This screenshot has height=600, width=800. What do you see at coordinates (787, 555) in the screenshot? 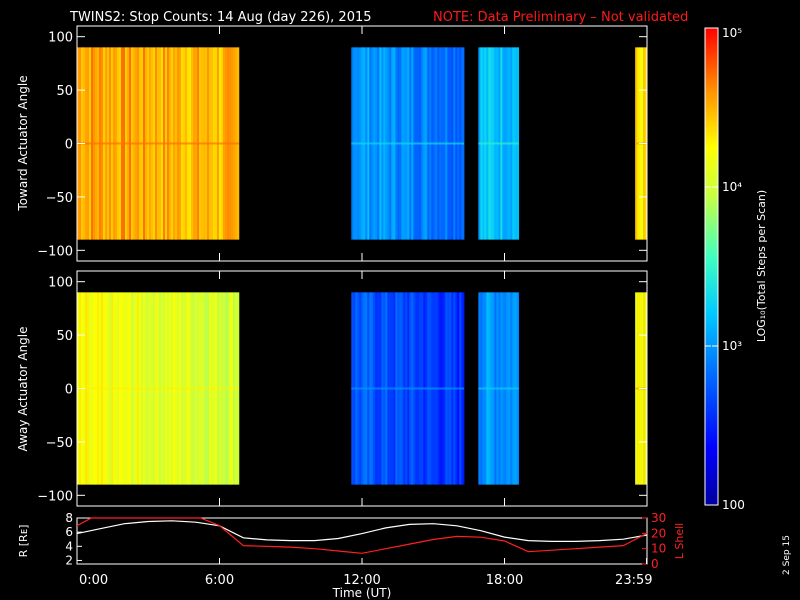
I see `side-date-label: 2 Sep 15` at bounding box center [787, 555].